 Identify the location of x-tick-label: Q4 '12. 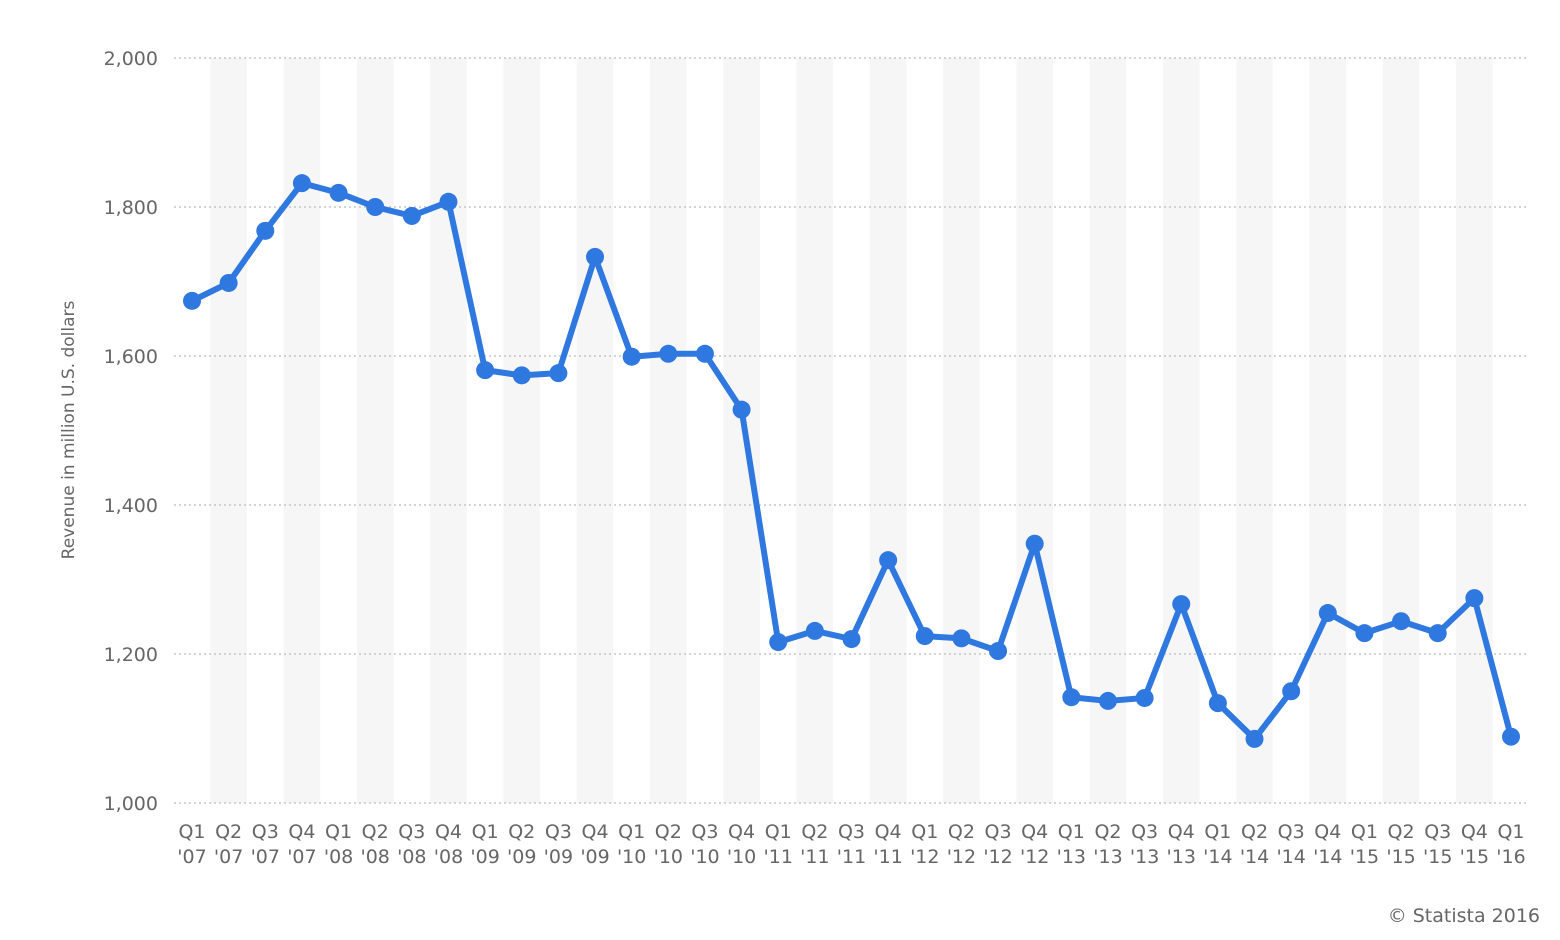
(1034, 844).